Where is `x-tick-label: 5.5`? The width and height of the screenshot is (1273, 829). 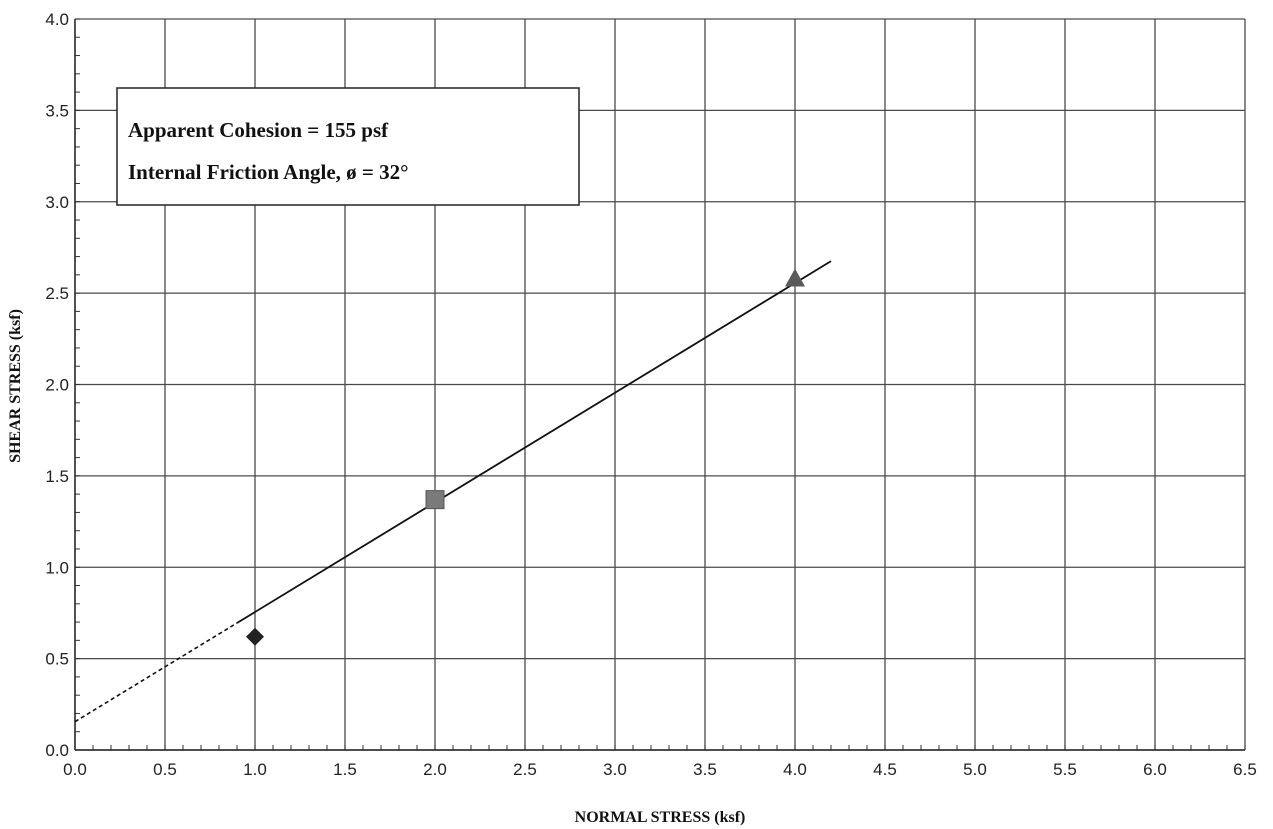
x-tick-label: 5.5 is located at coordinates (1065, 769).